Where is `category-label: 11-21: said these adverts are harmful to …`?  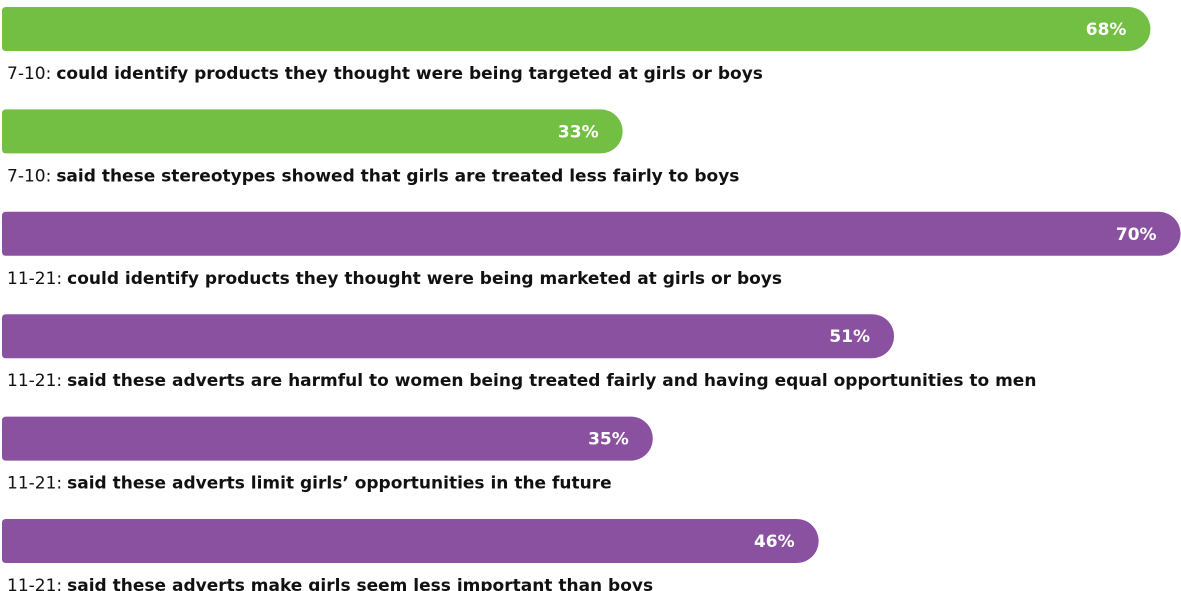
category-label: 11-21: said these adverts are harmful to … is located at coordinates (521, 381).